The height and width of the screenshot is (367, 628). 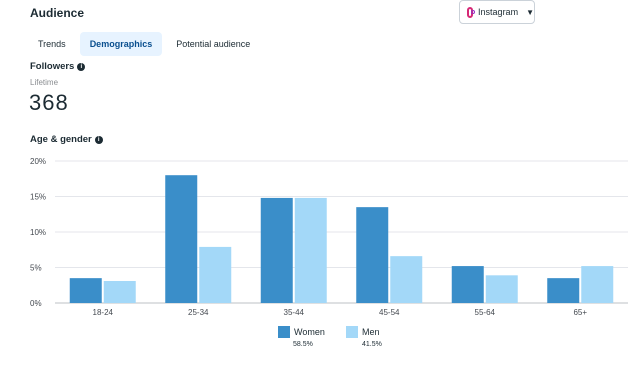 What do you see at coordinates (121, 44) in the screenshot?
I see `tab-demographics: Demographics` at bounding box center [121, 44].